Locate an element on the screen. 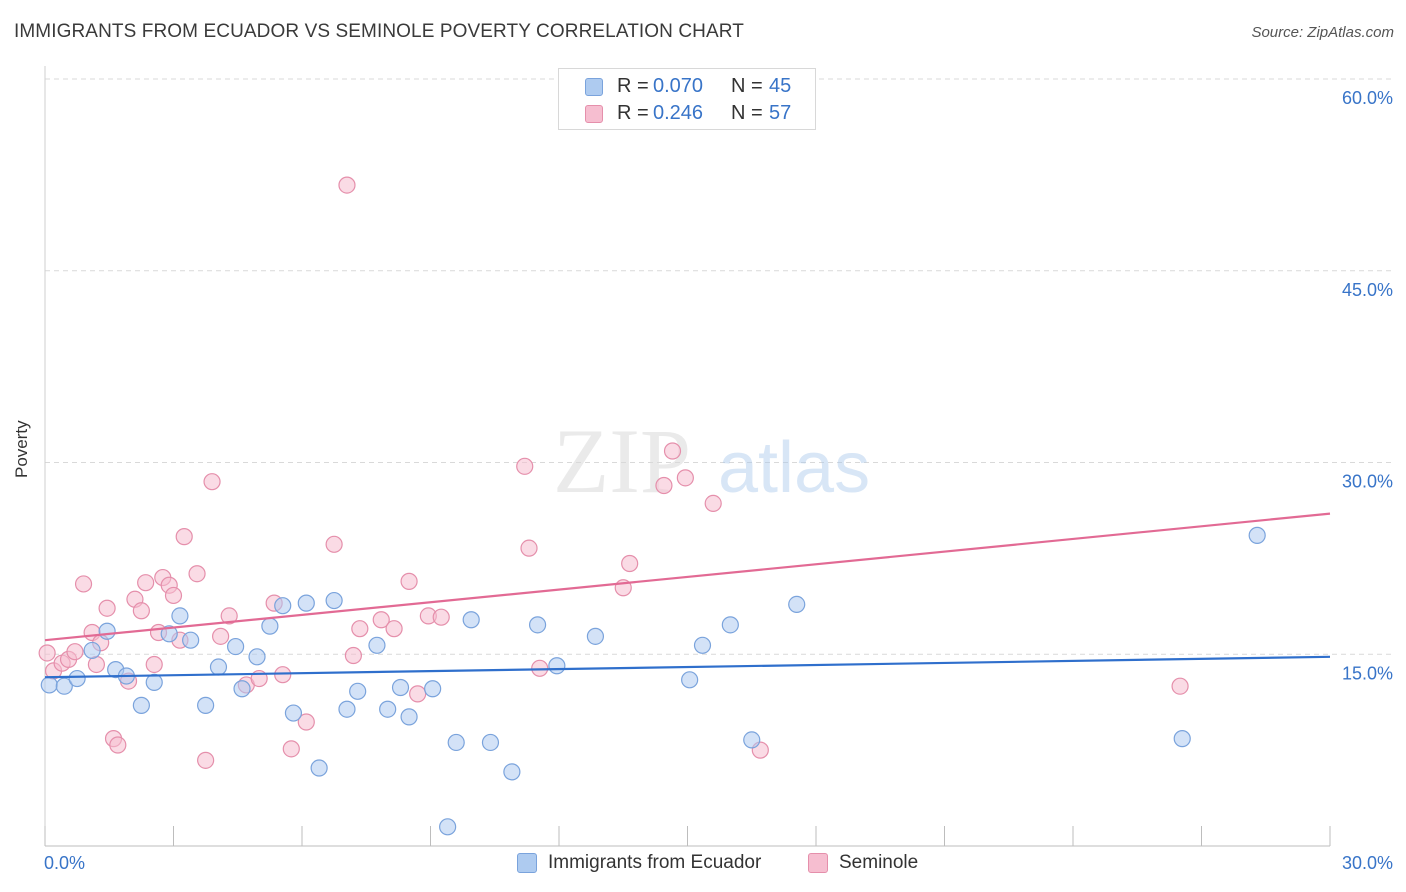 This screenshot has height=892, width=1406. y-tick-label: 45.0% is located at coordinates (1367, 290).